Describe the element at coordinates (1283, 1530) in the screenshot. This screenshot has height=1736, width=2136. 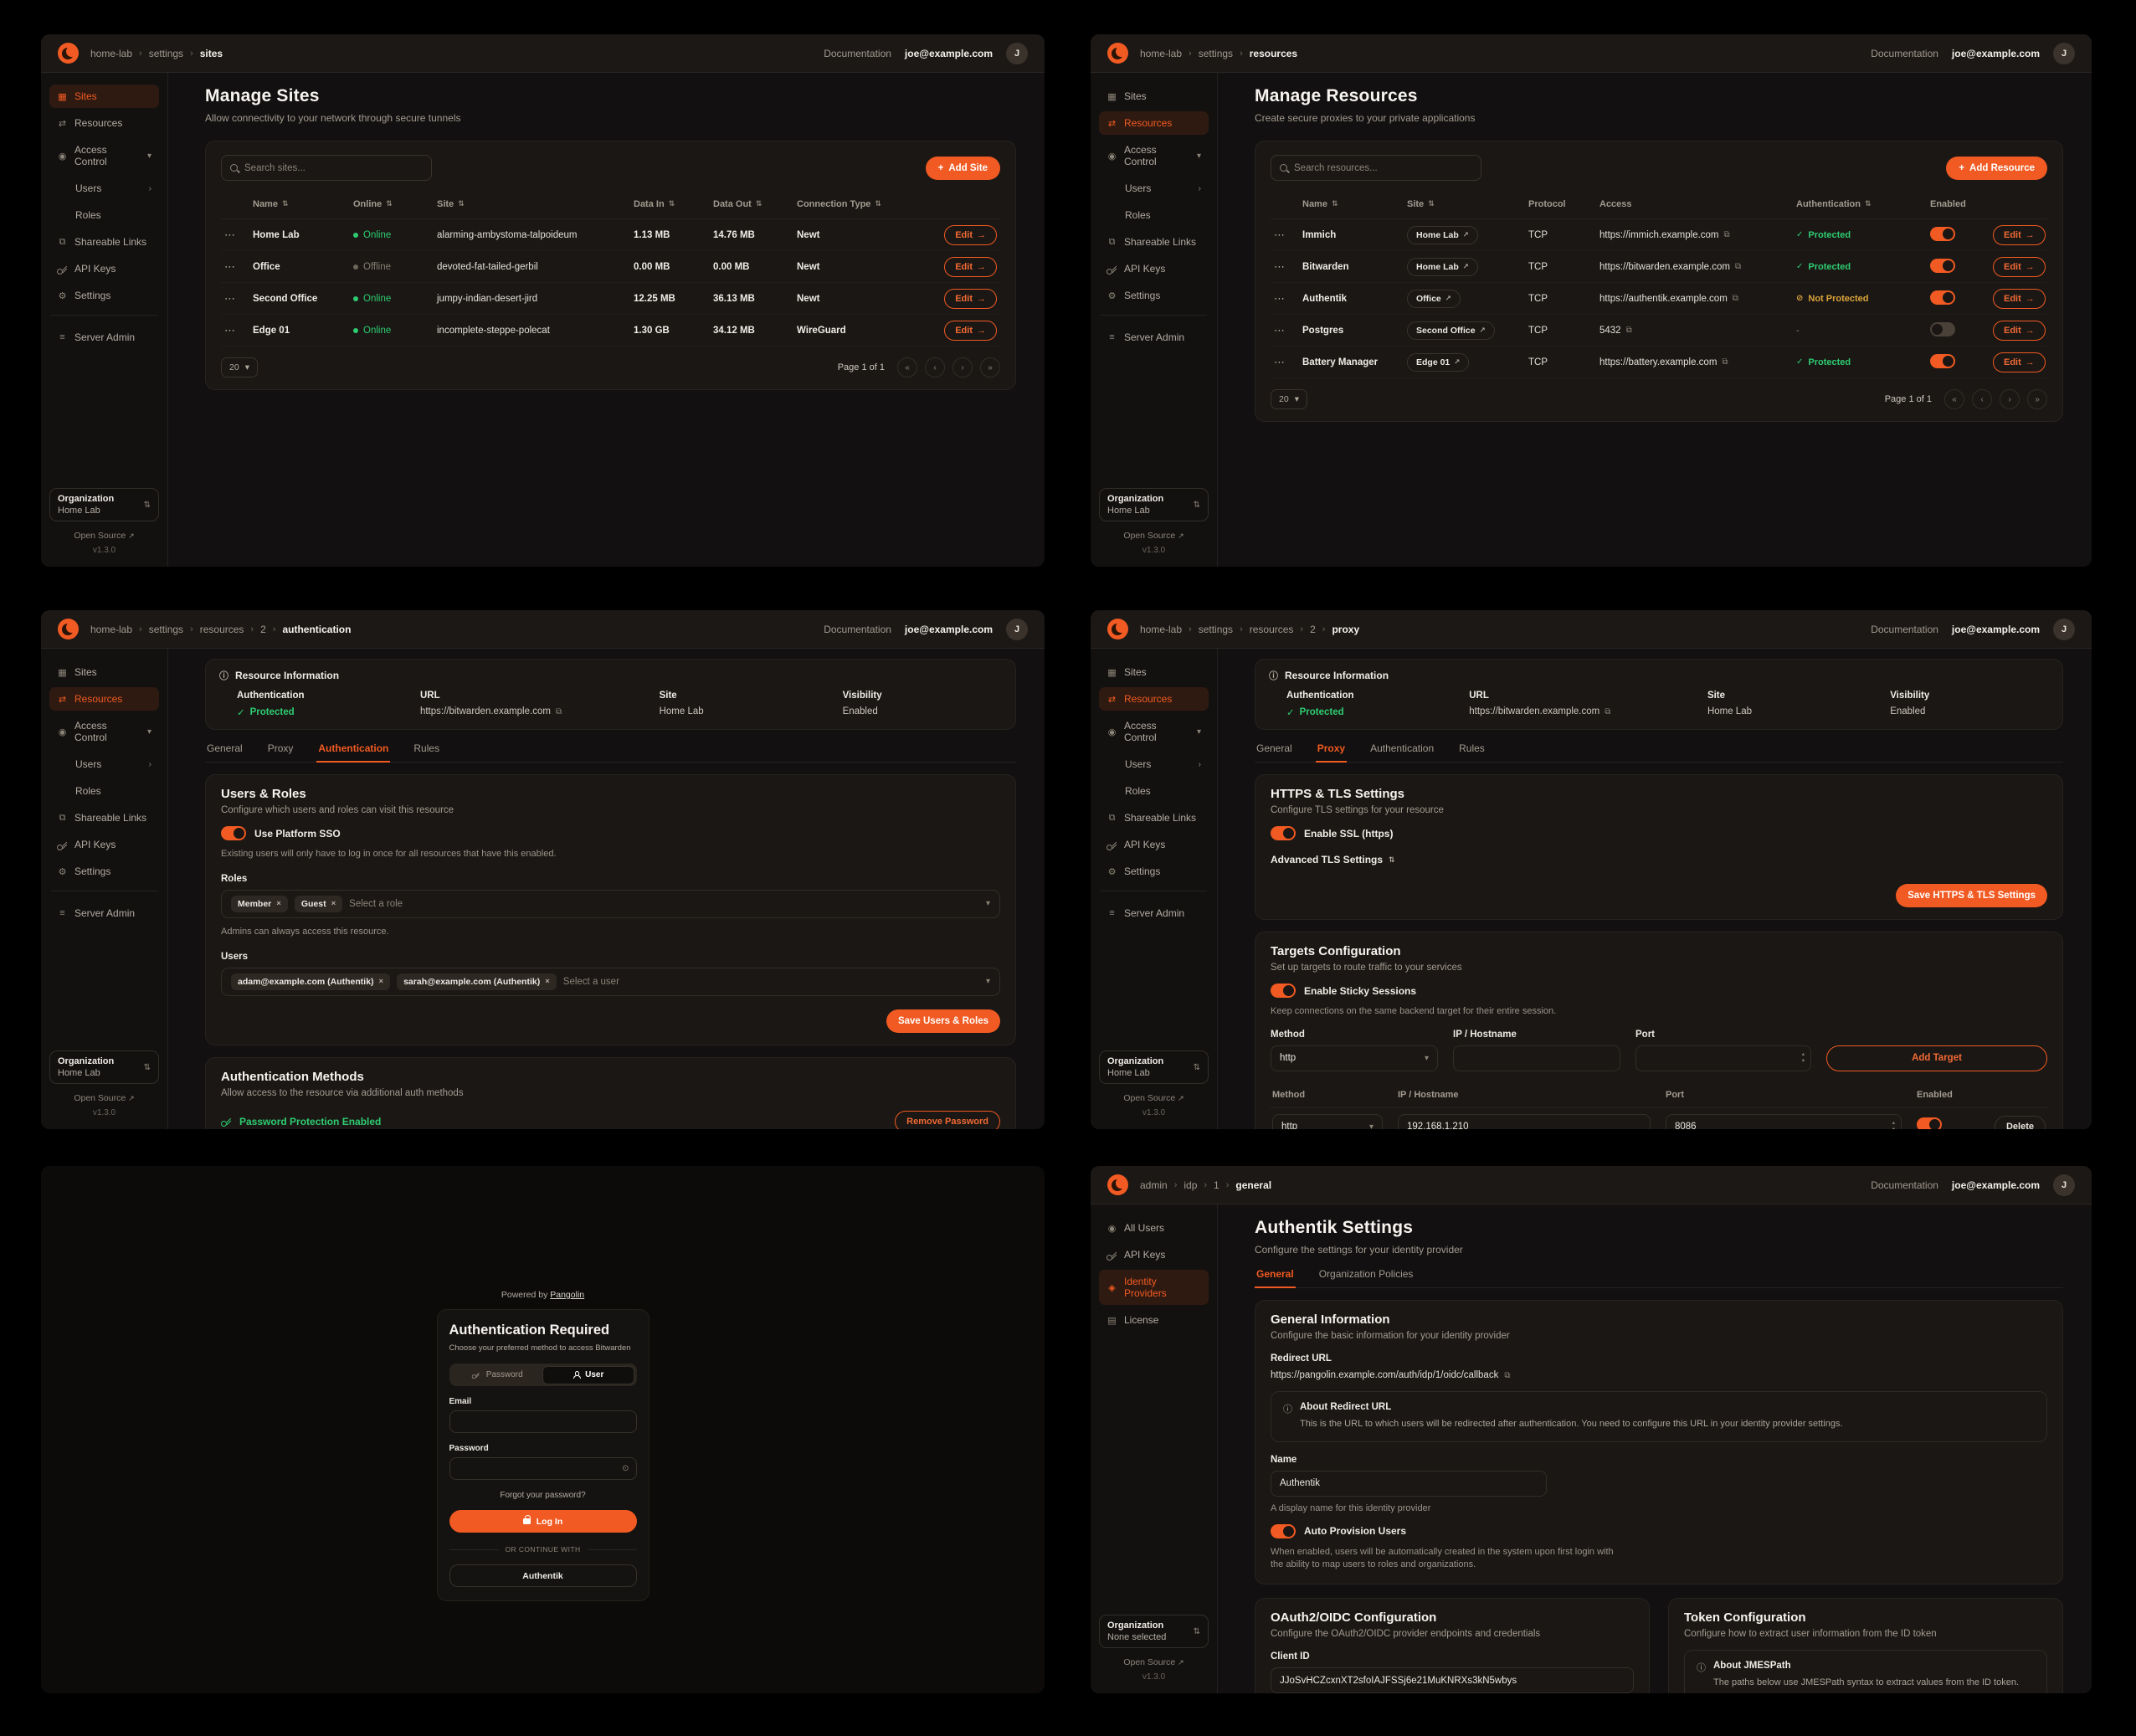
I see `auto-provision-toggle` at that location.